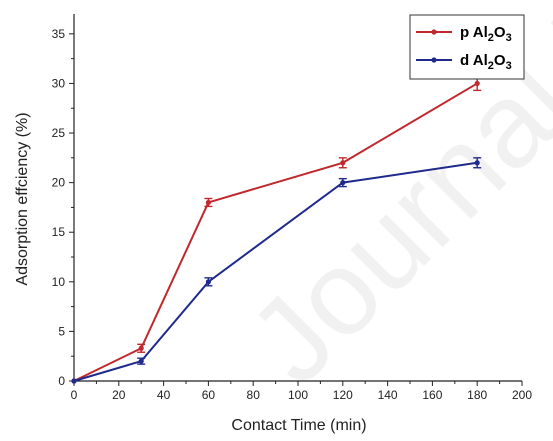 This screenshot has width=553, height=441. What do you see at coordinates (486, 62) in the screenshot?
I see `legend-label: d Al2O3` at bounding box center [486, 62].